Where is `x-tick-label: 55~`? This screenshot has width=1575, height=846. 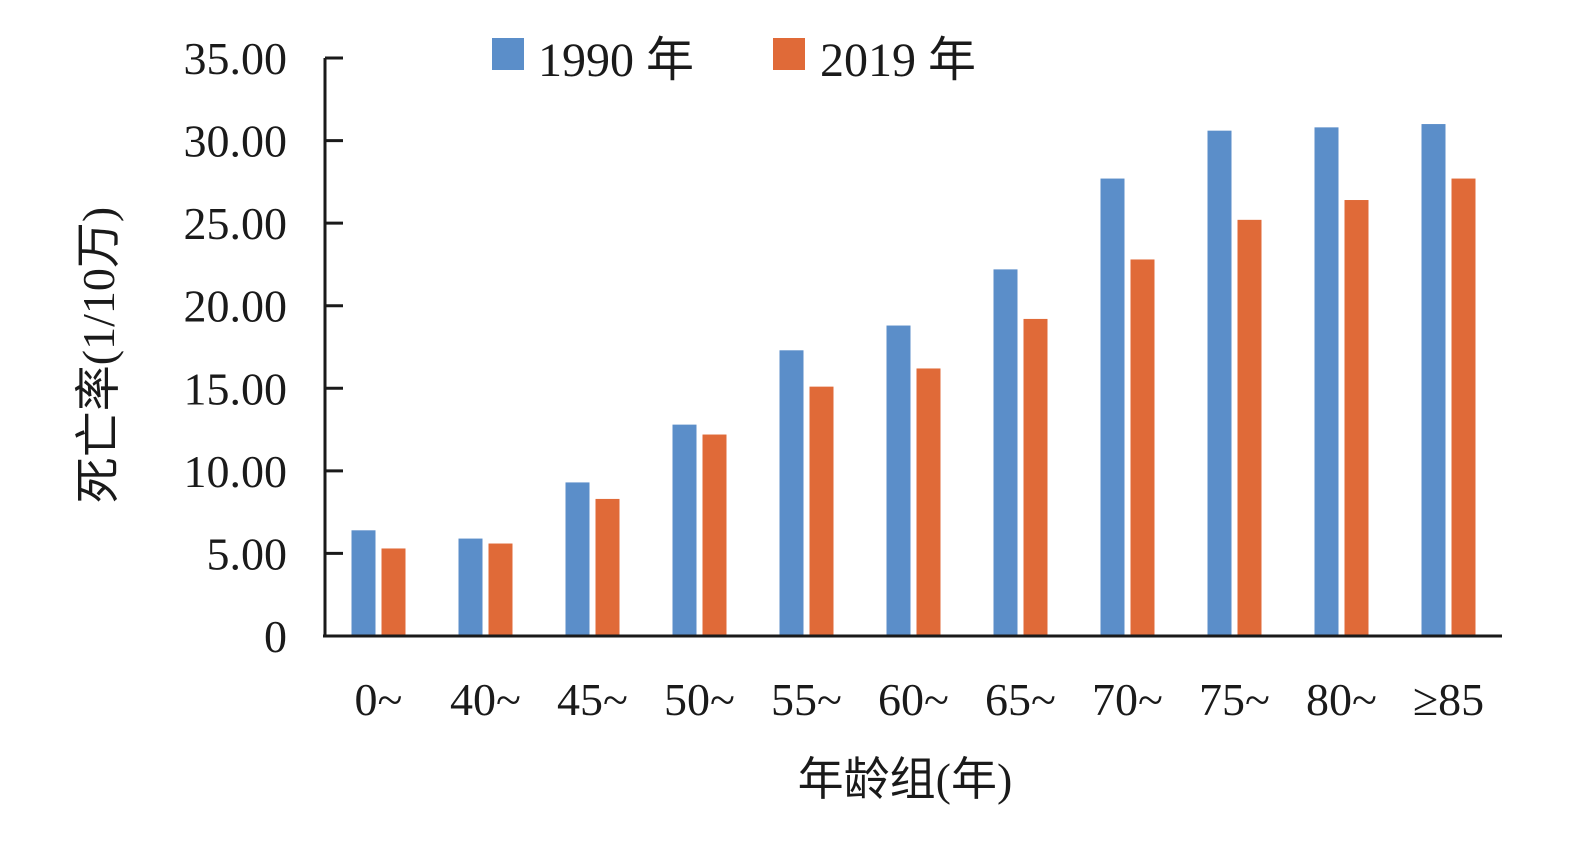 x-tick-label: 55~ is located at coordinates (806, 699).